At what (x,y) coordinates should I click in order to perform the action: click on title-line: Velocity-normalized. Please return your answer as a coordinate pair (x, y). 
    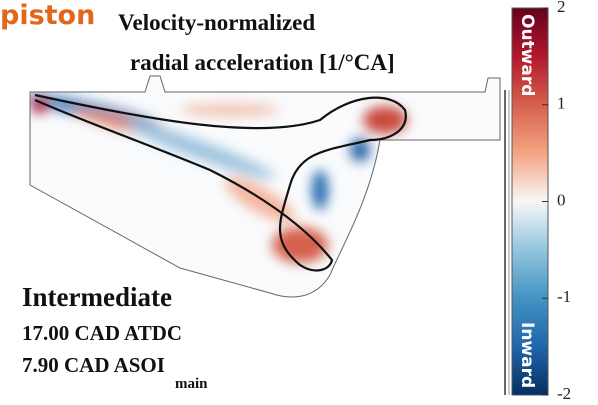
    Looking at the image, I should click on (216, 22).